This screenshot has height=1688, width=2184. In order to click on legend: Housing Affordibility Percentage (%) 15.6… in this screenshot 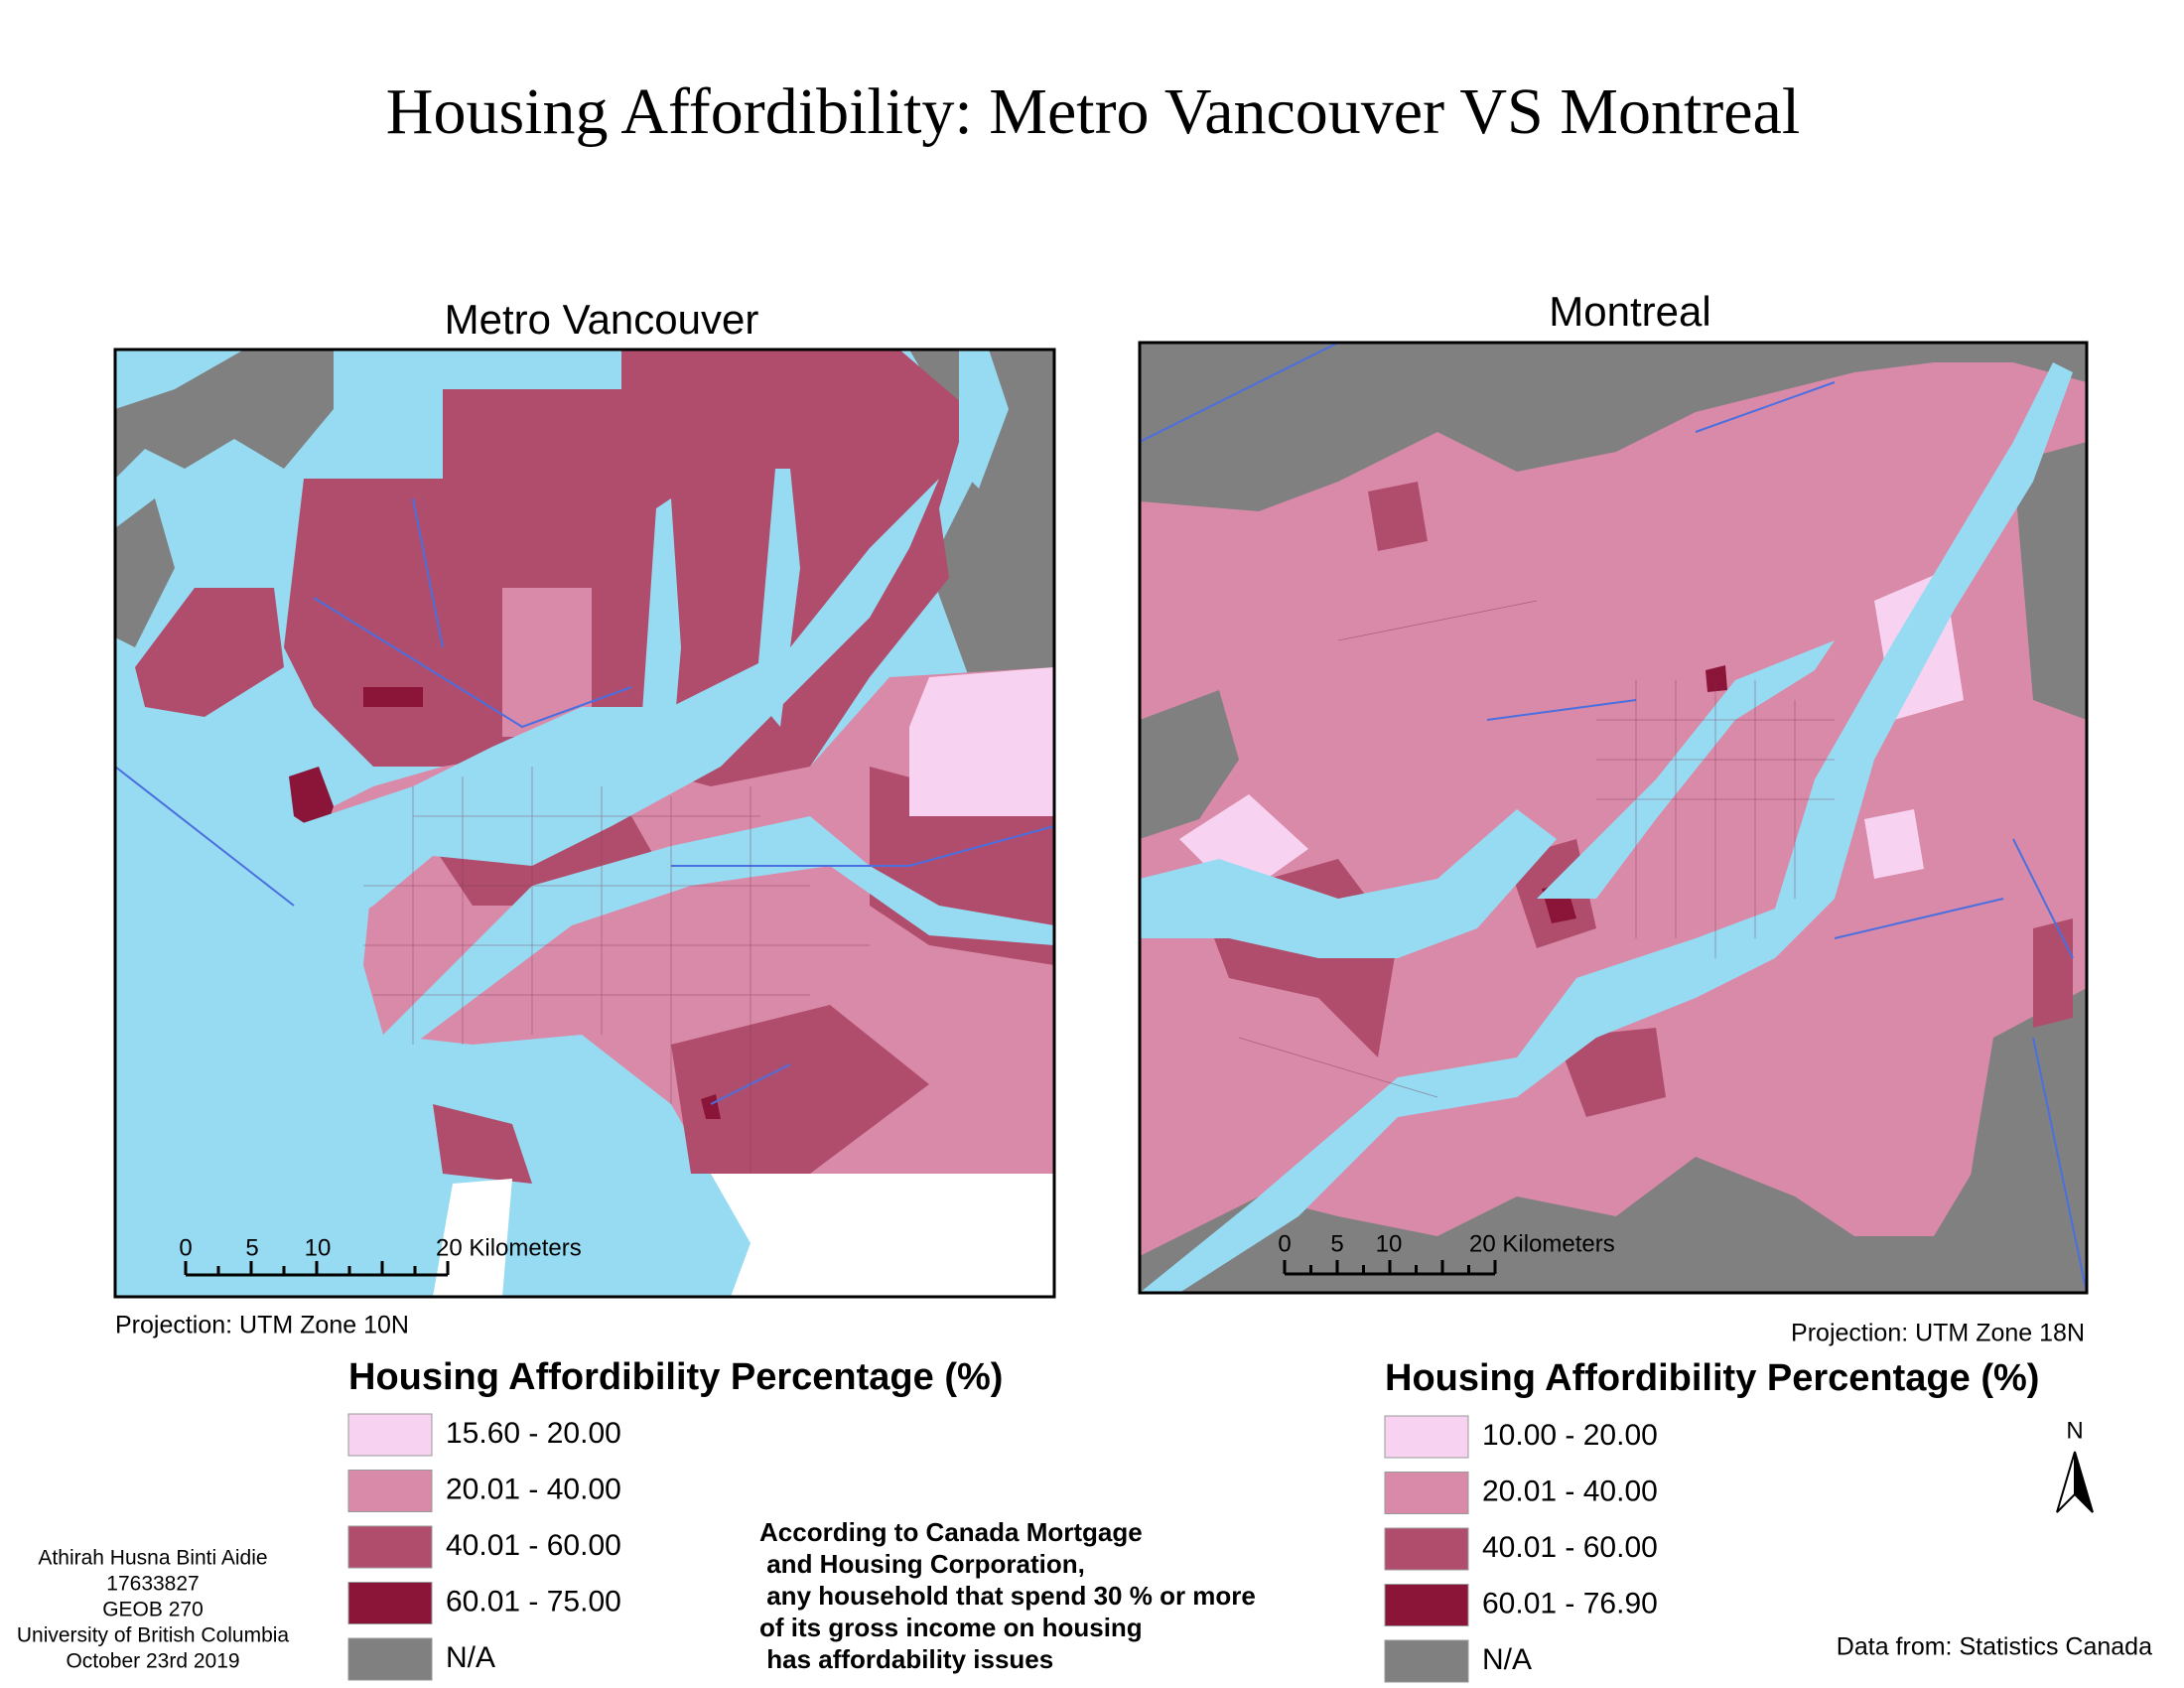, I will do `click(675, 1518)`.